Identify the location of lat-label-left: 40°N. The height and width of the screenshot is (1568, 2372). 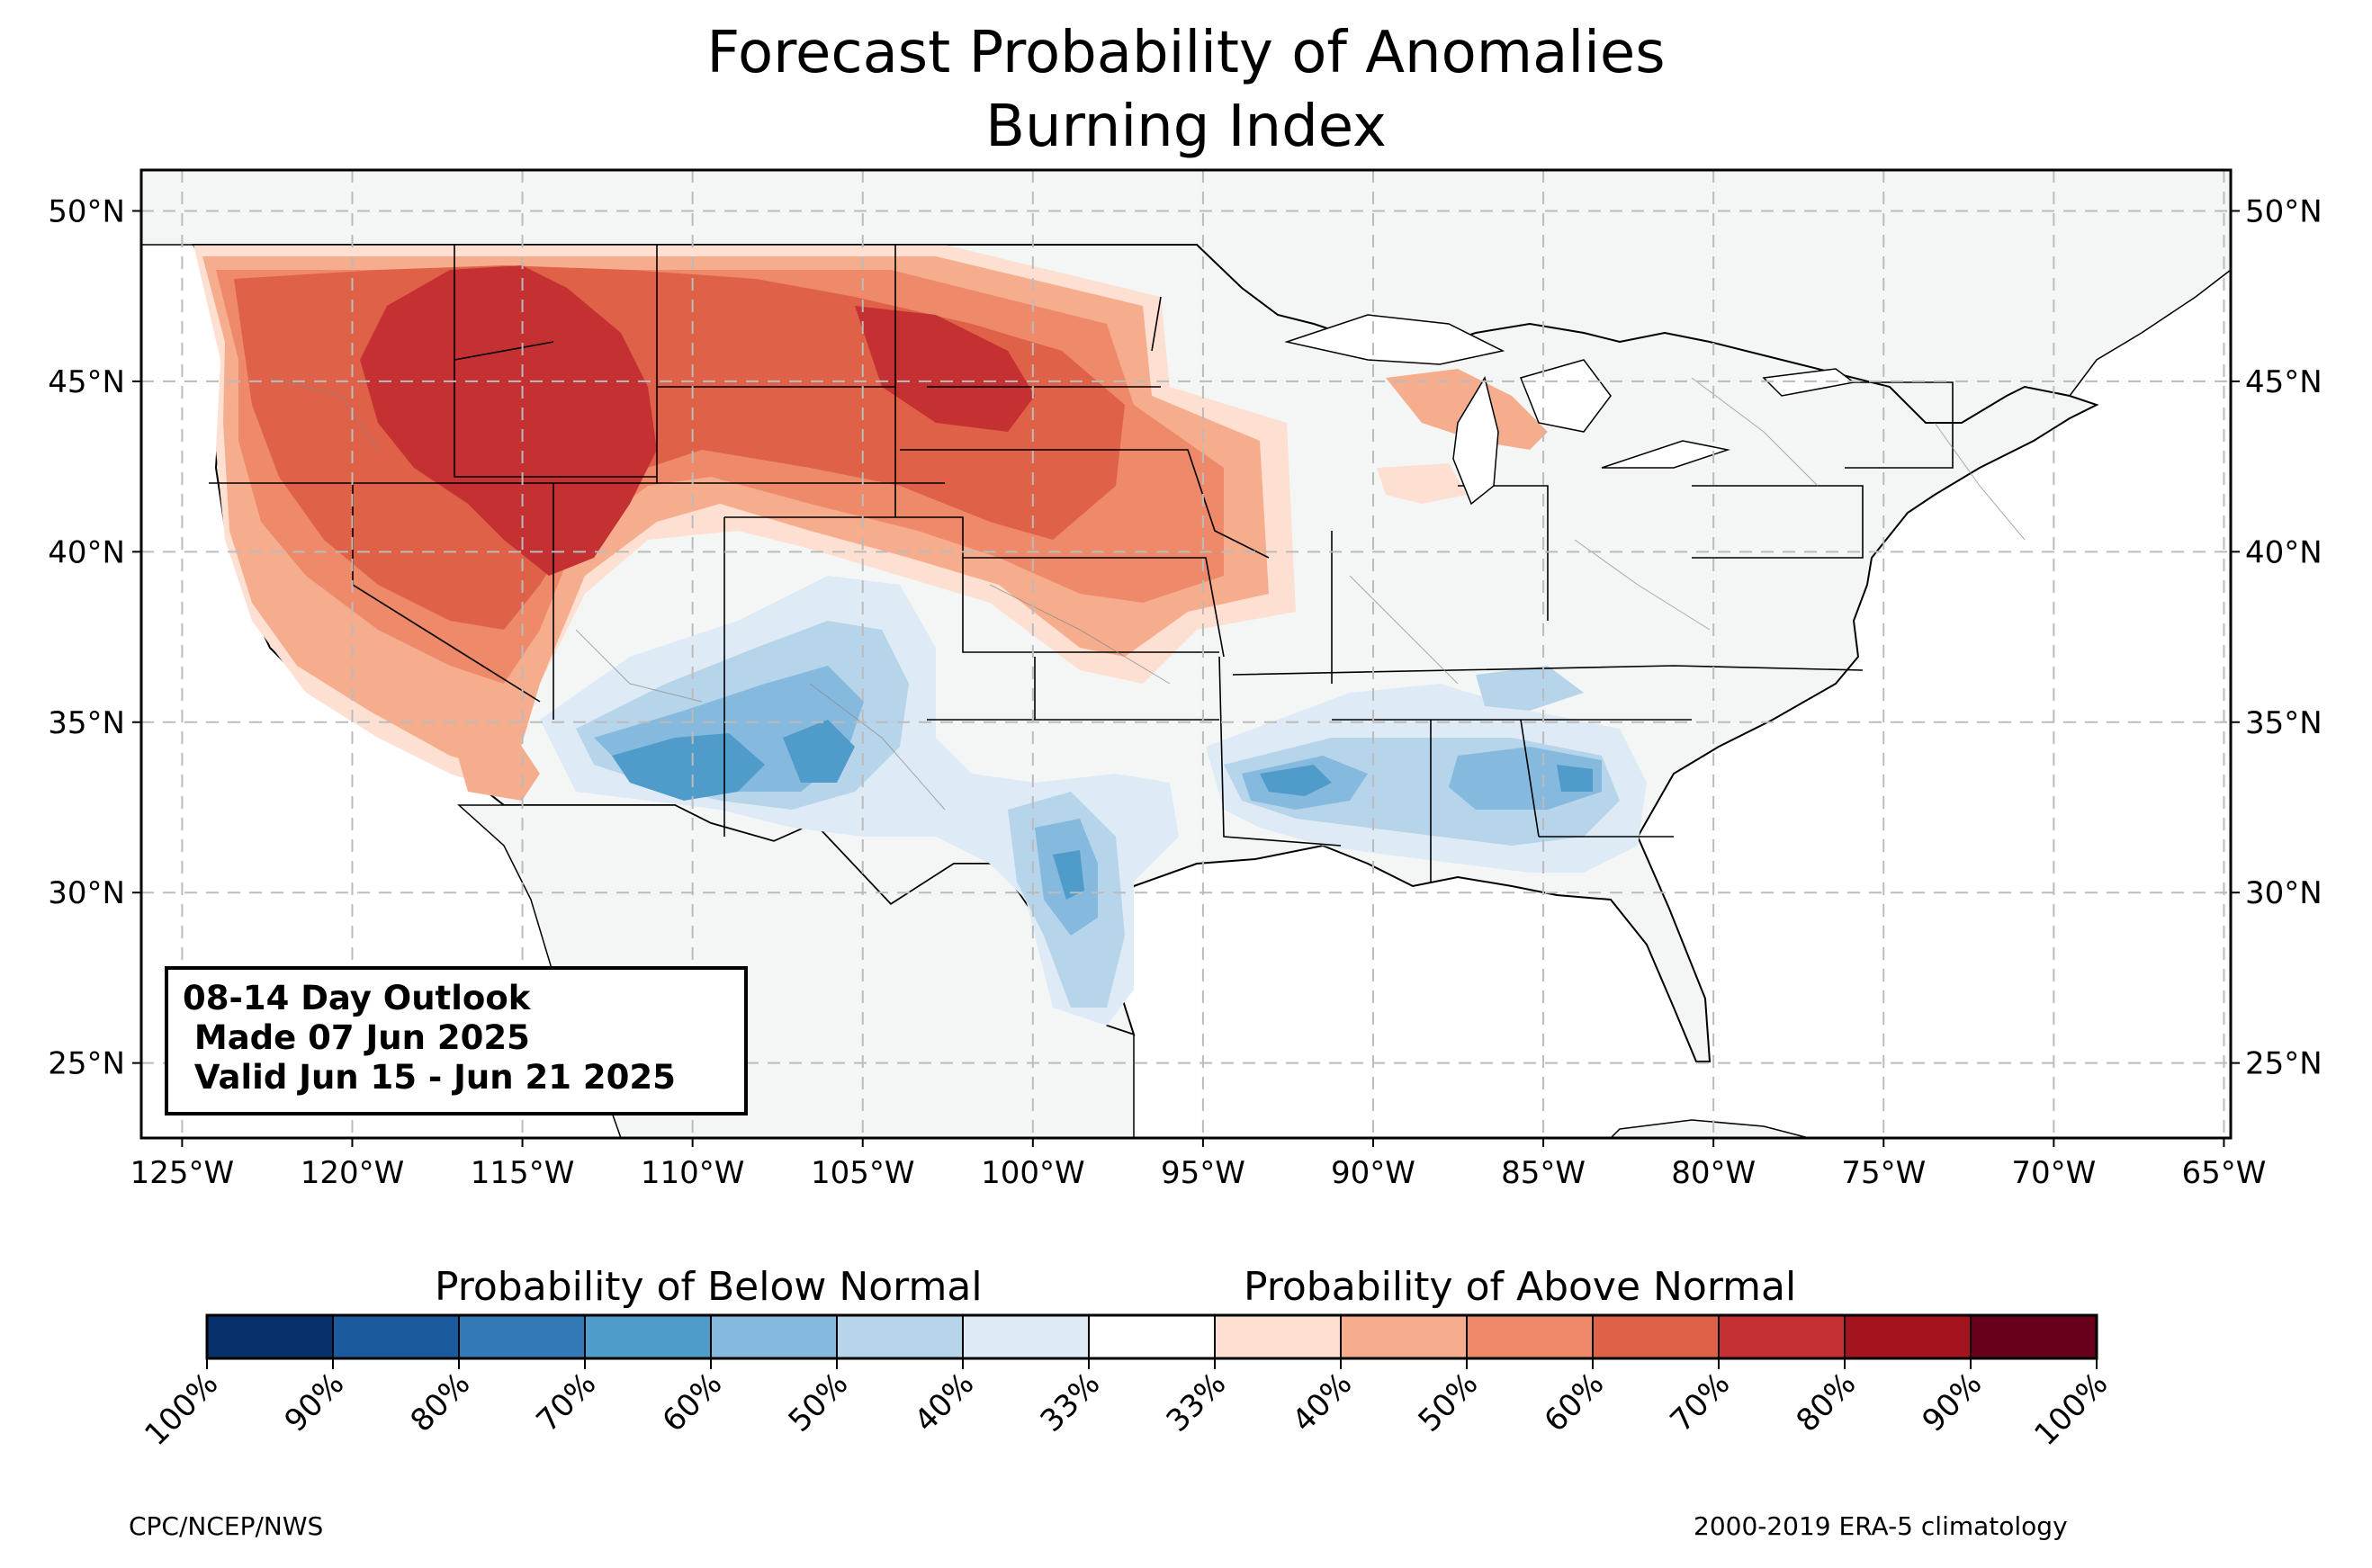
(86, 552).